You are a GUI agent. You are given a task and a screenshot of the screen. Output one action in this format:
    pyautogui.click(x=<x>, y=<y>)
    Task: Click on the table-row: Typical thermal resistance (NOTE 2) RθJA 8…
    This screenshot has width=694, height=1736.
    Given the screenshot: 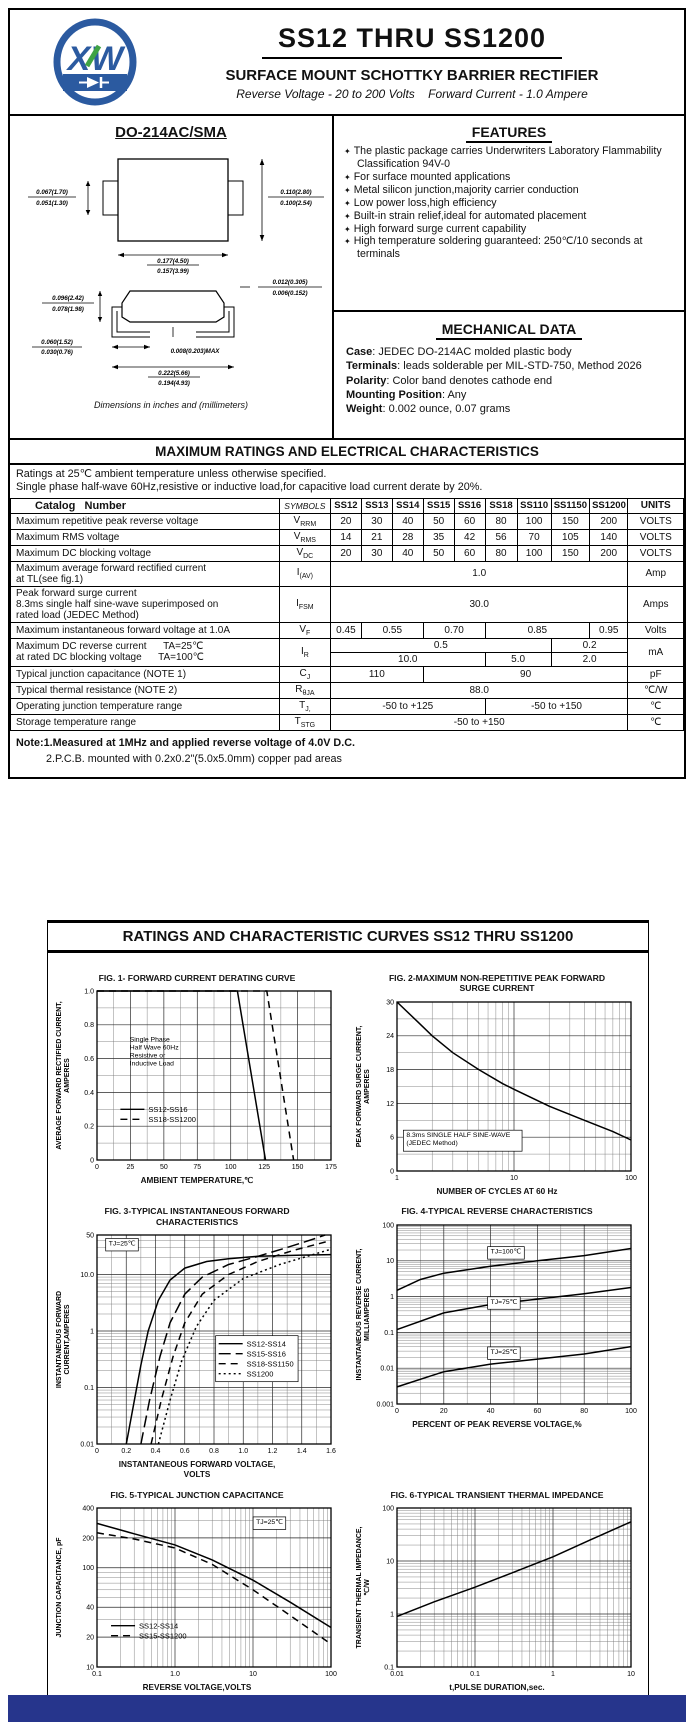 What is the action you would take?
    pyautogui.click(x=347, y=690)
    